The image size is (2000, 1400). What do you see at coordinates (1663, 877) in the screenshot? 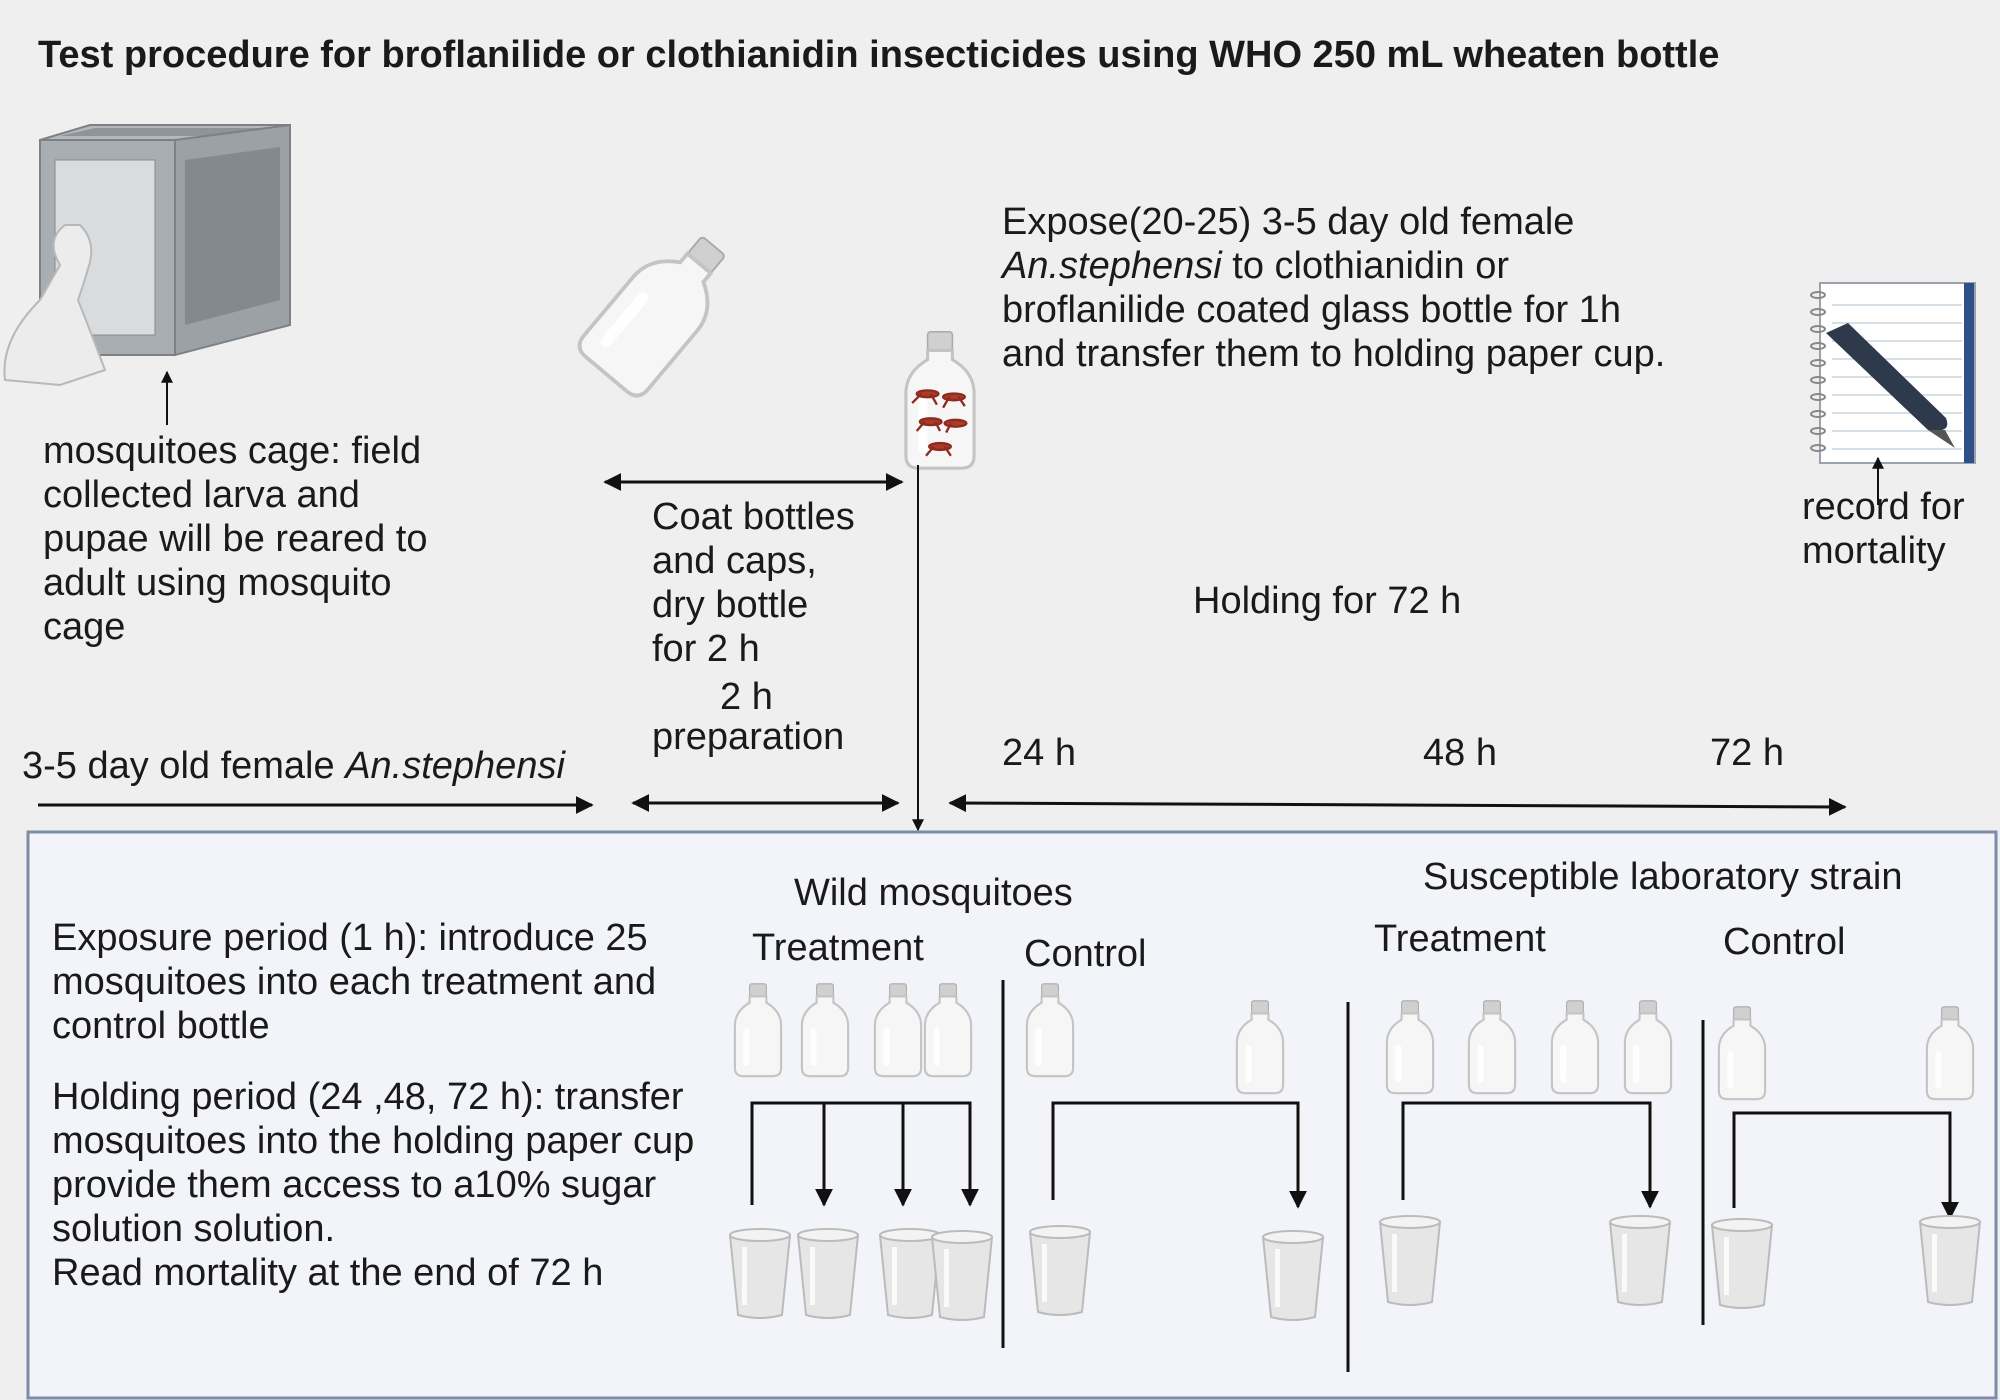
I see `lab-strain-title: Susceptible laboratory strain` at bounding box center [1663, 877].